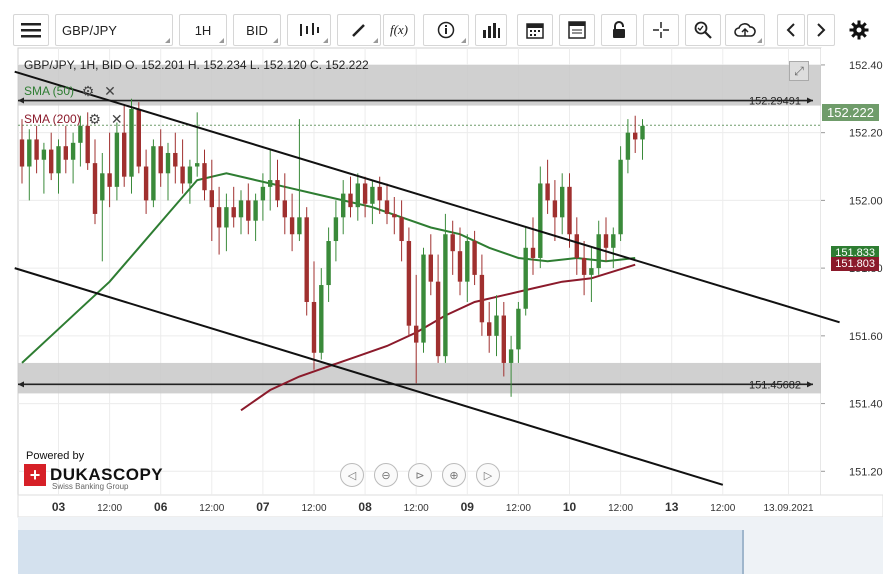  Describe the element at coordinates (90, 486) in the screenshot. I see `logo-subtitle: Swiss Banking Group` at that location.